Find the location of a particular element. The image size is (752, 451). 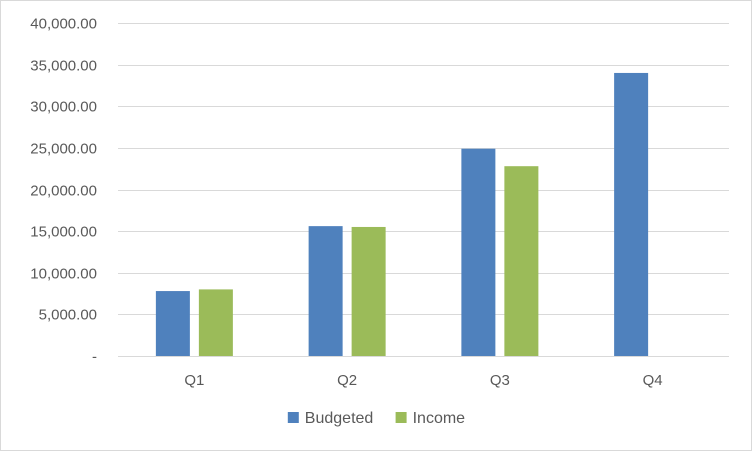

bar-budgeted-q2 is located at coordinates (325, 291).